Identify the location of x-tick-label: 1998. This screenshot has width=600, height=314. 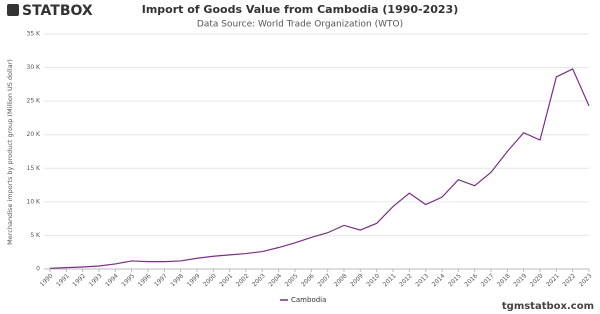
(177, 280).